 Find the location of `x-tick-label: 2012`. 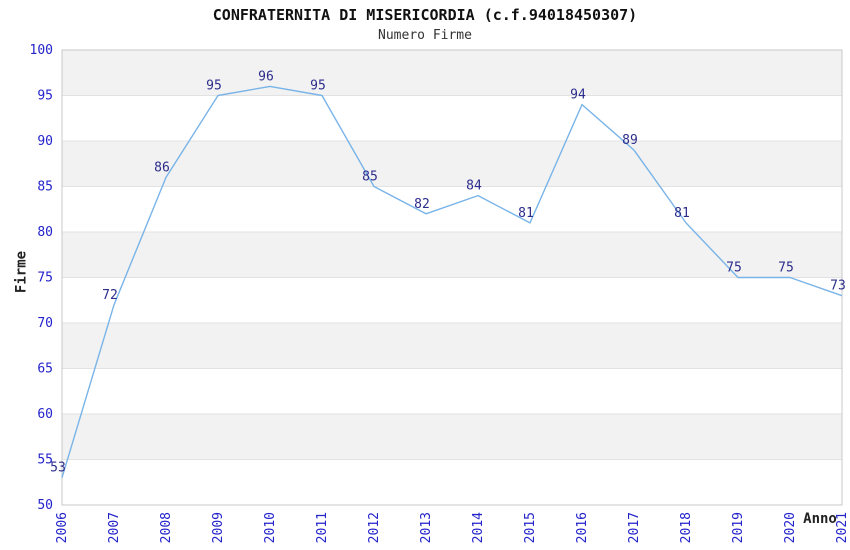

x-tick-label: 2012 is located at coordinates (374, 527).